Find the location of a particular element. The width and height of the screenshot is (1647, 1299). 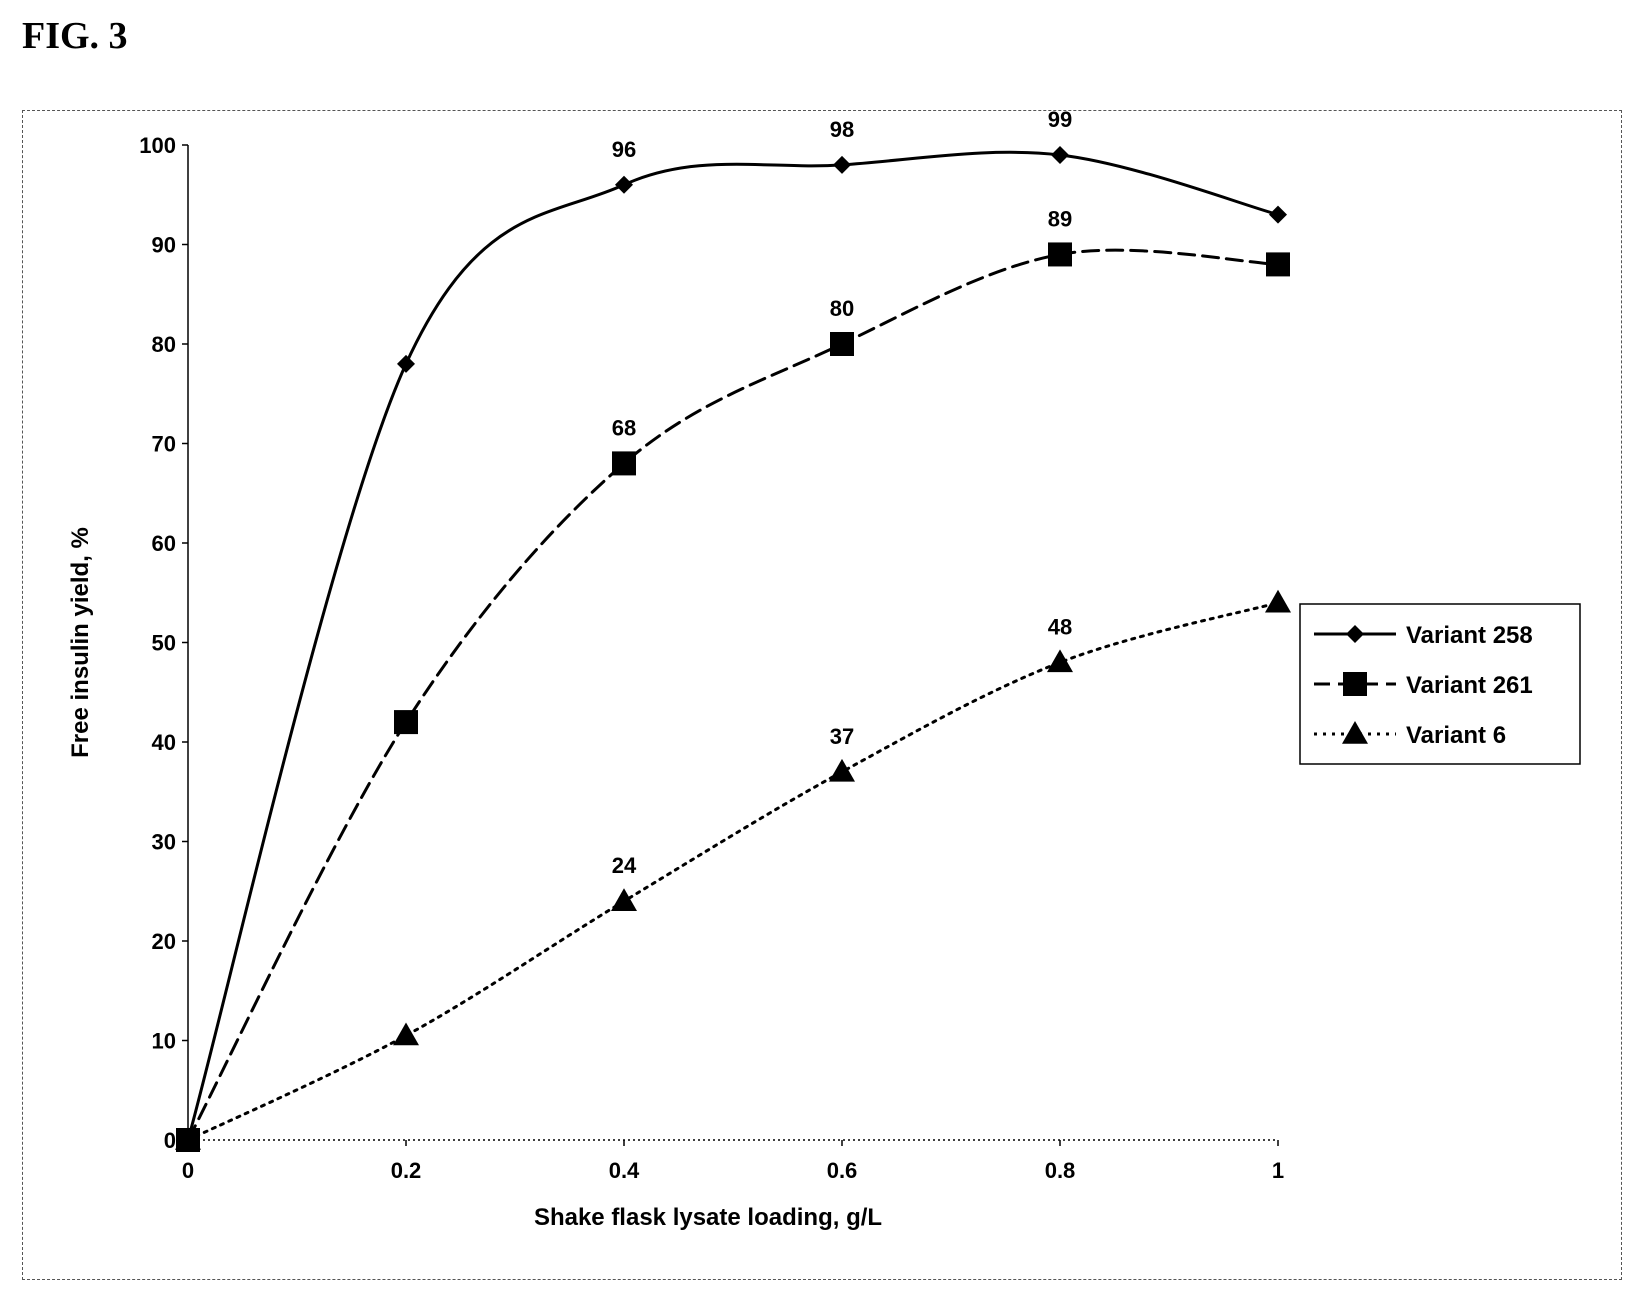

legend-label-variant-6: Variant 6 is located at coordinates (1456, 735).